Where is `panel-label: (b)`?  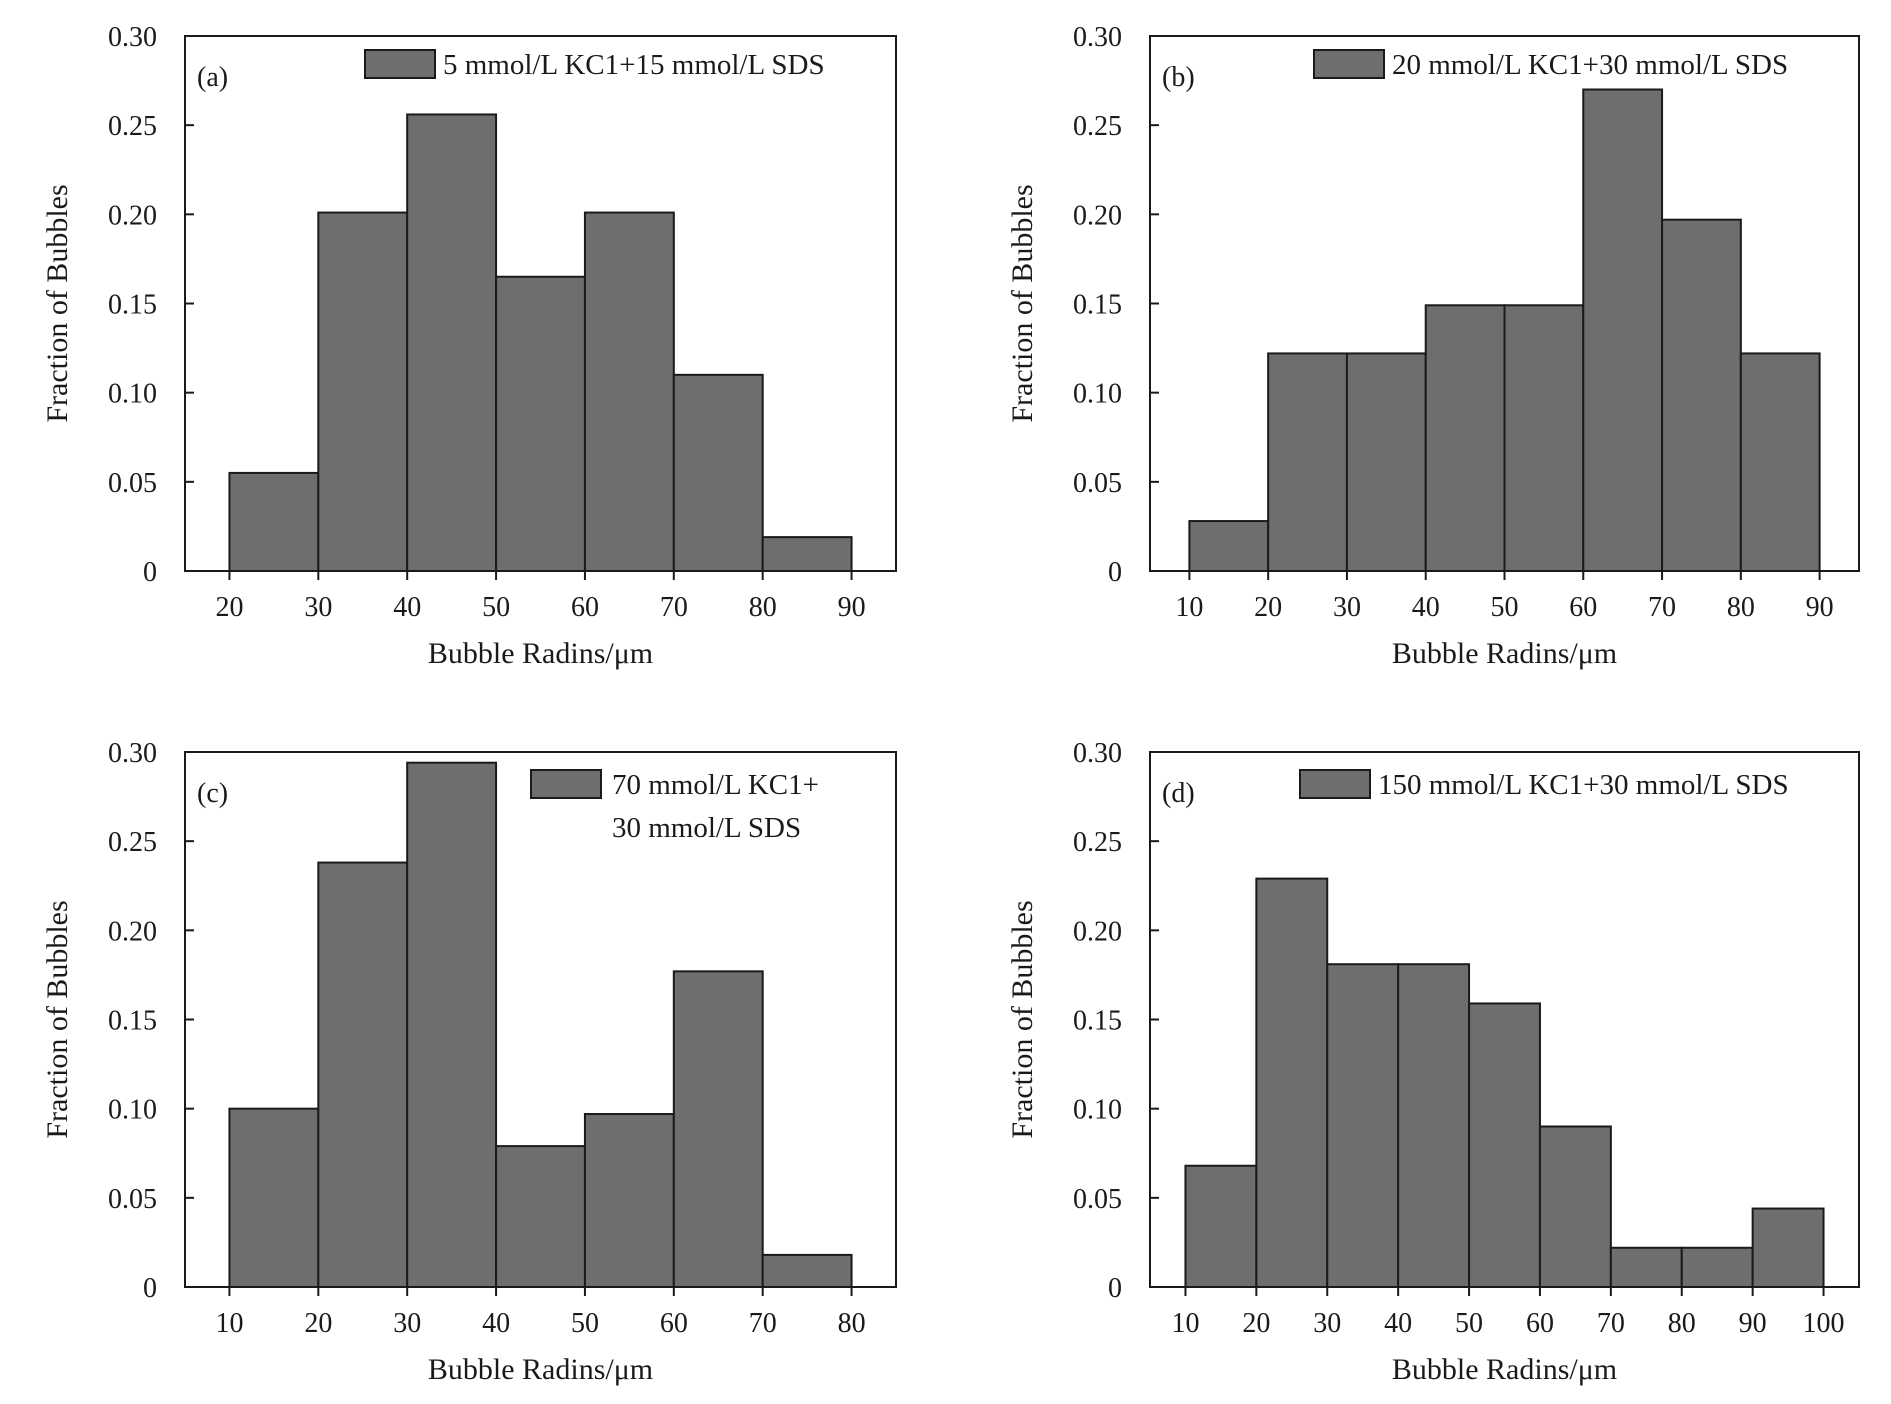 panel-label: (b) is located at coordinates (1178, 77).